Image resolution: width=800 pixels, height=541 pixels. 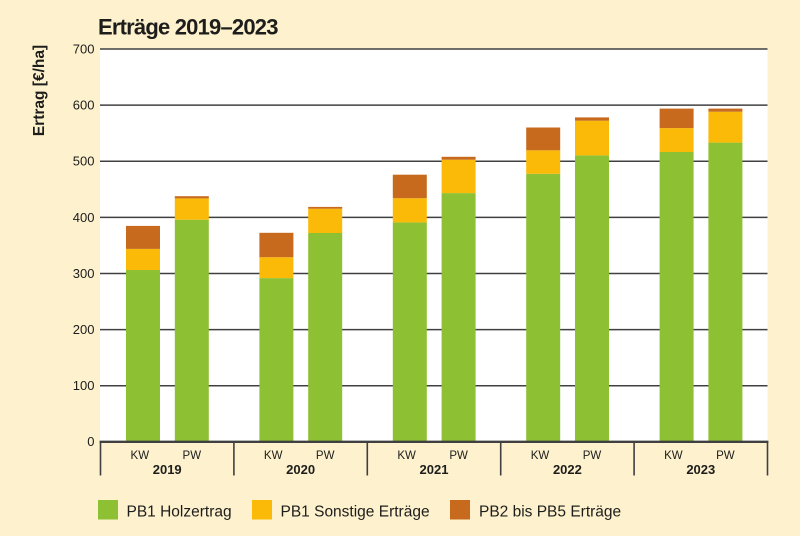 What do you see at coordinates (84, 273) in the screenshot?
I see `svg-text: 300` at bounding box center [84, 273].